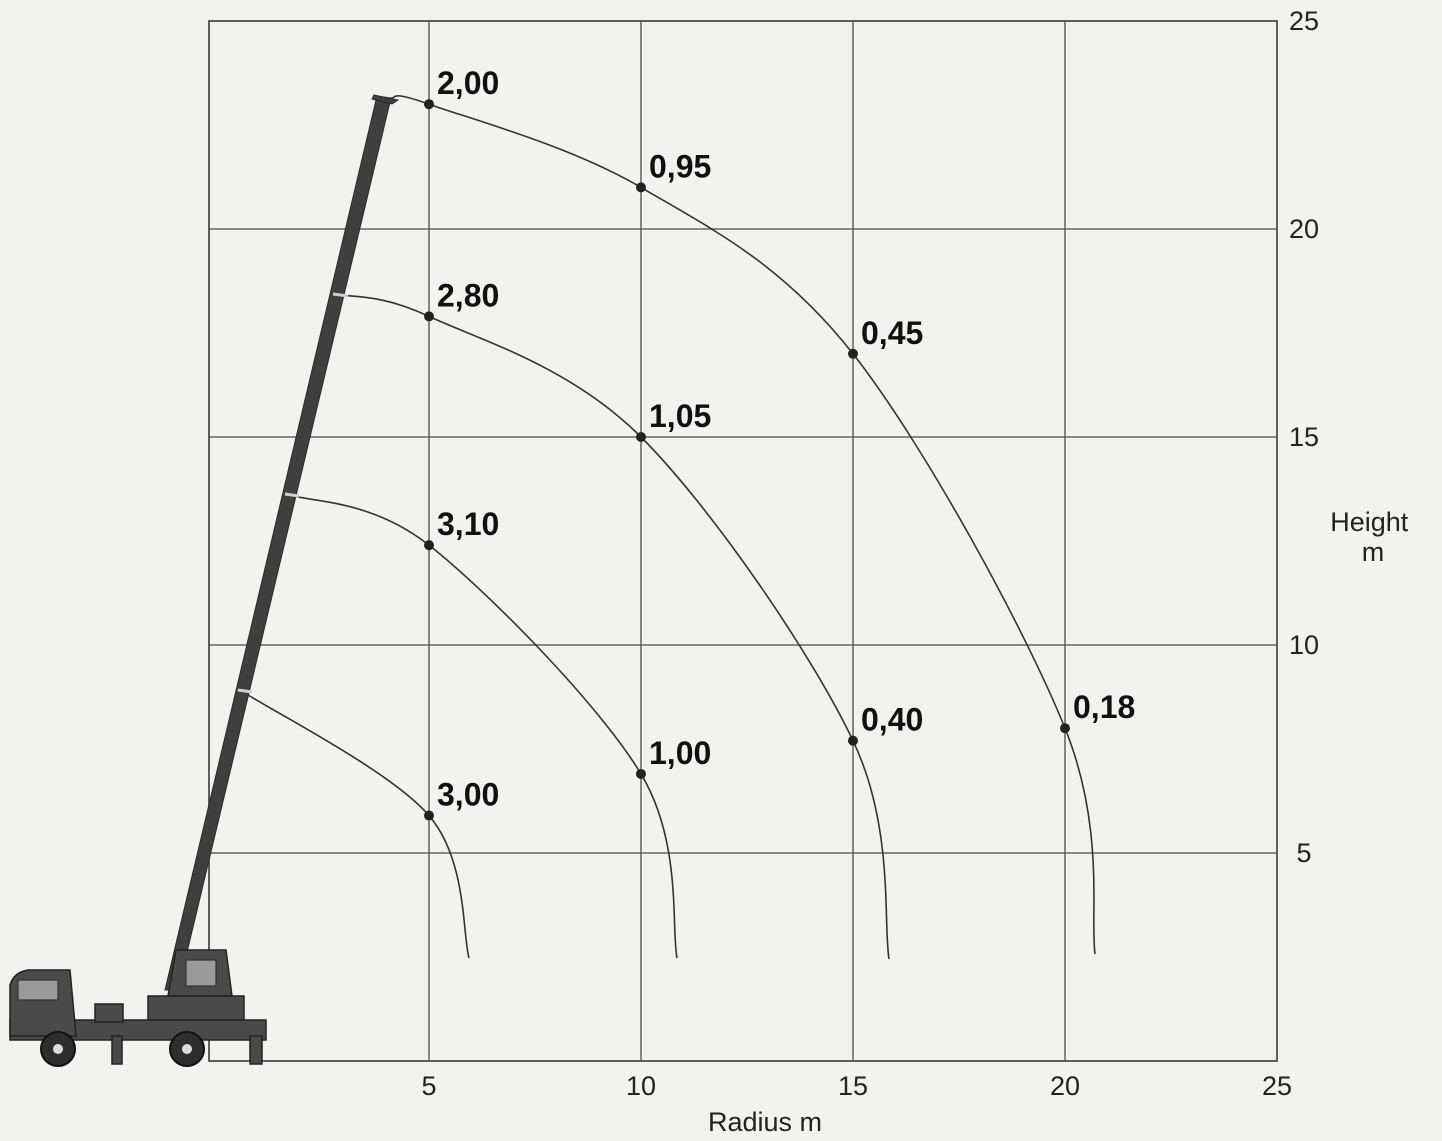  I want to click on x-tick-label: 25, so click(1277, 1086).